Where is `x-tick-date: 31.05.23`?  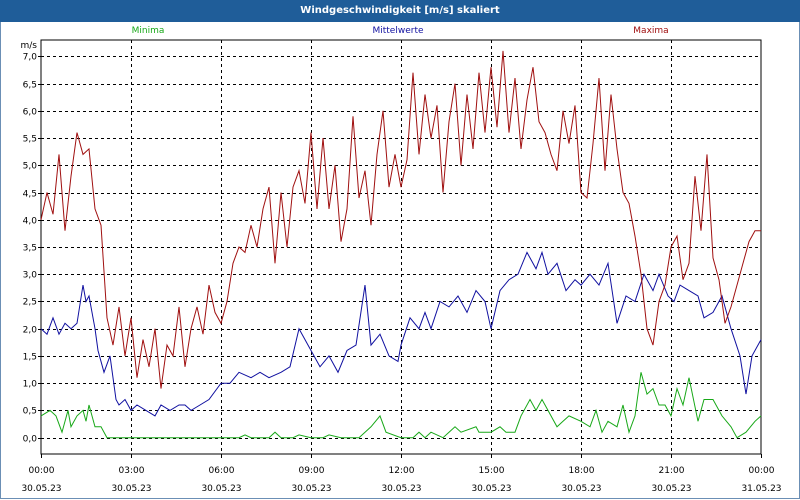
x-tick-date: 31.05.23 is located at coordinates (761, 489).